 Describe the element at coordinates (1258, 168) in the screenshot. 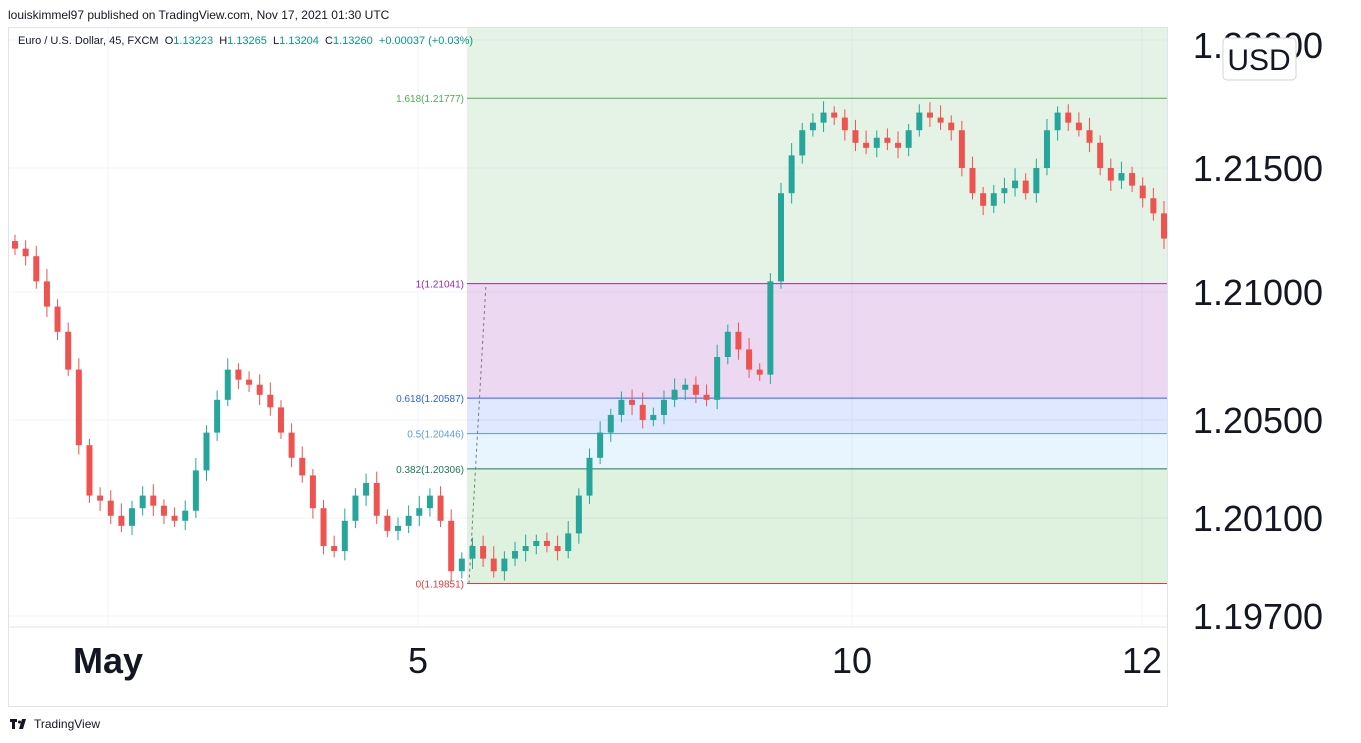

I see `price-tick: 1.21500` at that location.